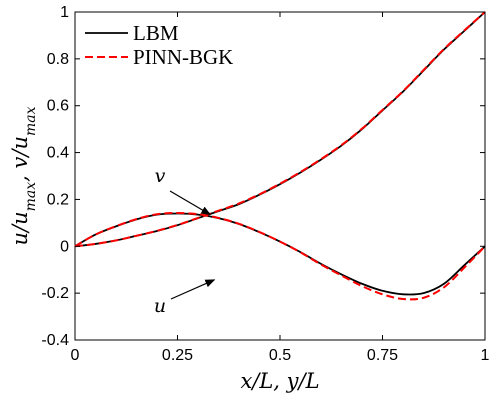 The height and width of the screenshot is (400, 500). What do you see at coordinates (177, 355) in the screenshot?
I see `x-tick-label: 0.25` at bounding box center [177, 355].